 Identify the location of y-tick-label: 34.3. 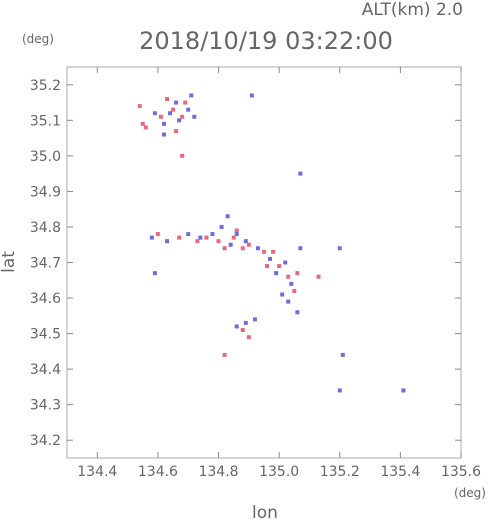
(45, 406).